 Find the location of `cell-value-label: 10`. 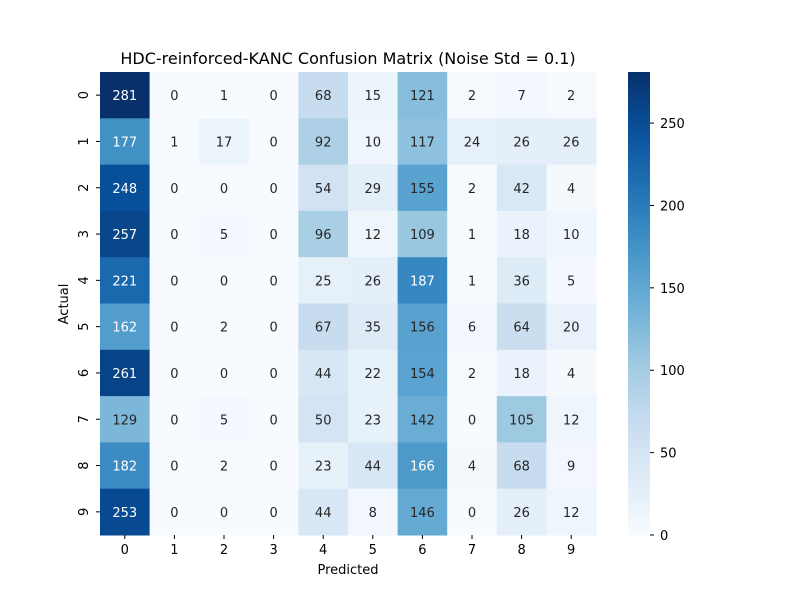

cell-value-label: 10 is located at coordinates (373, 142).